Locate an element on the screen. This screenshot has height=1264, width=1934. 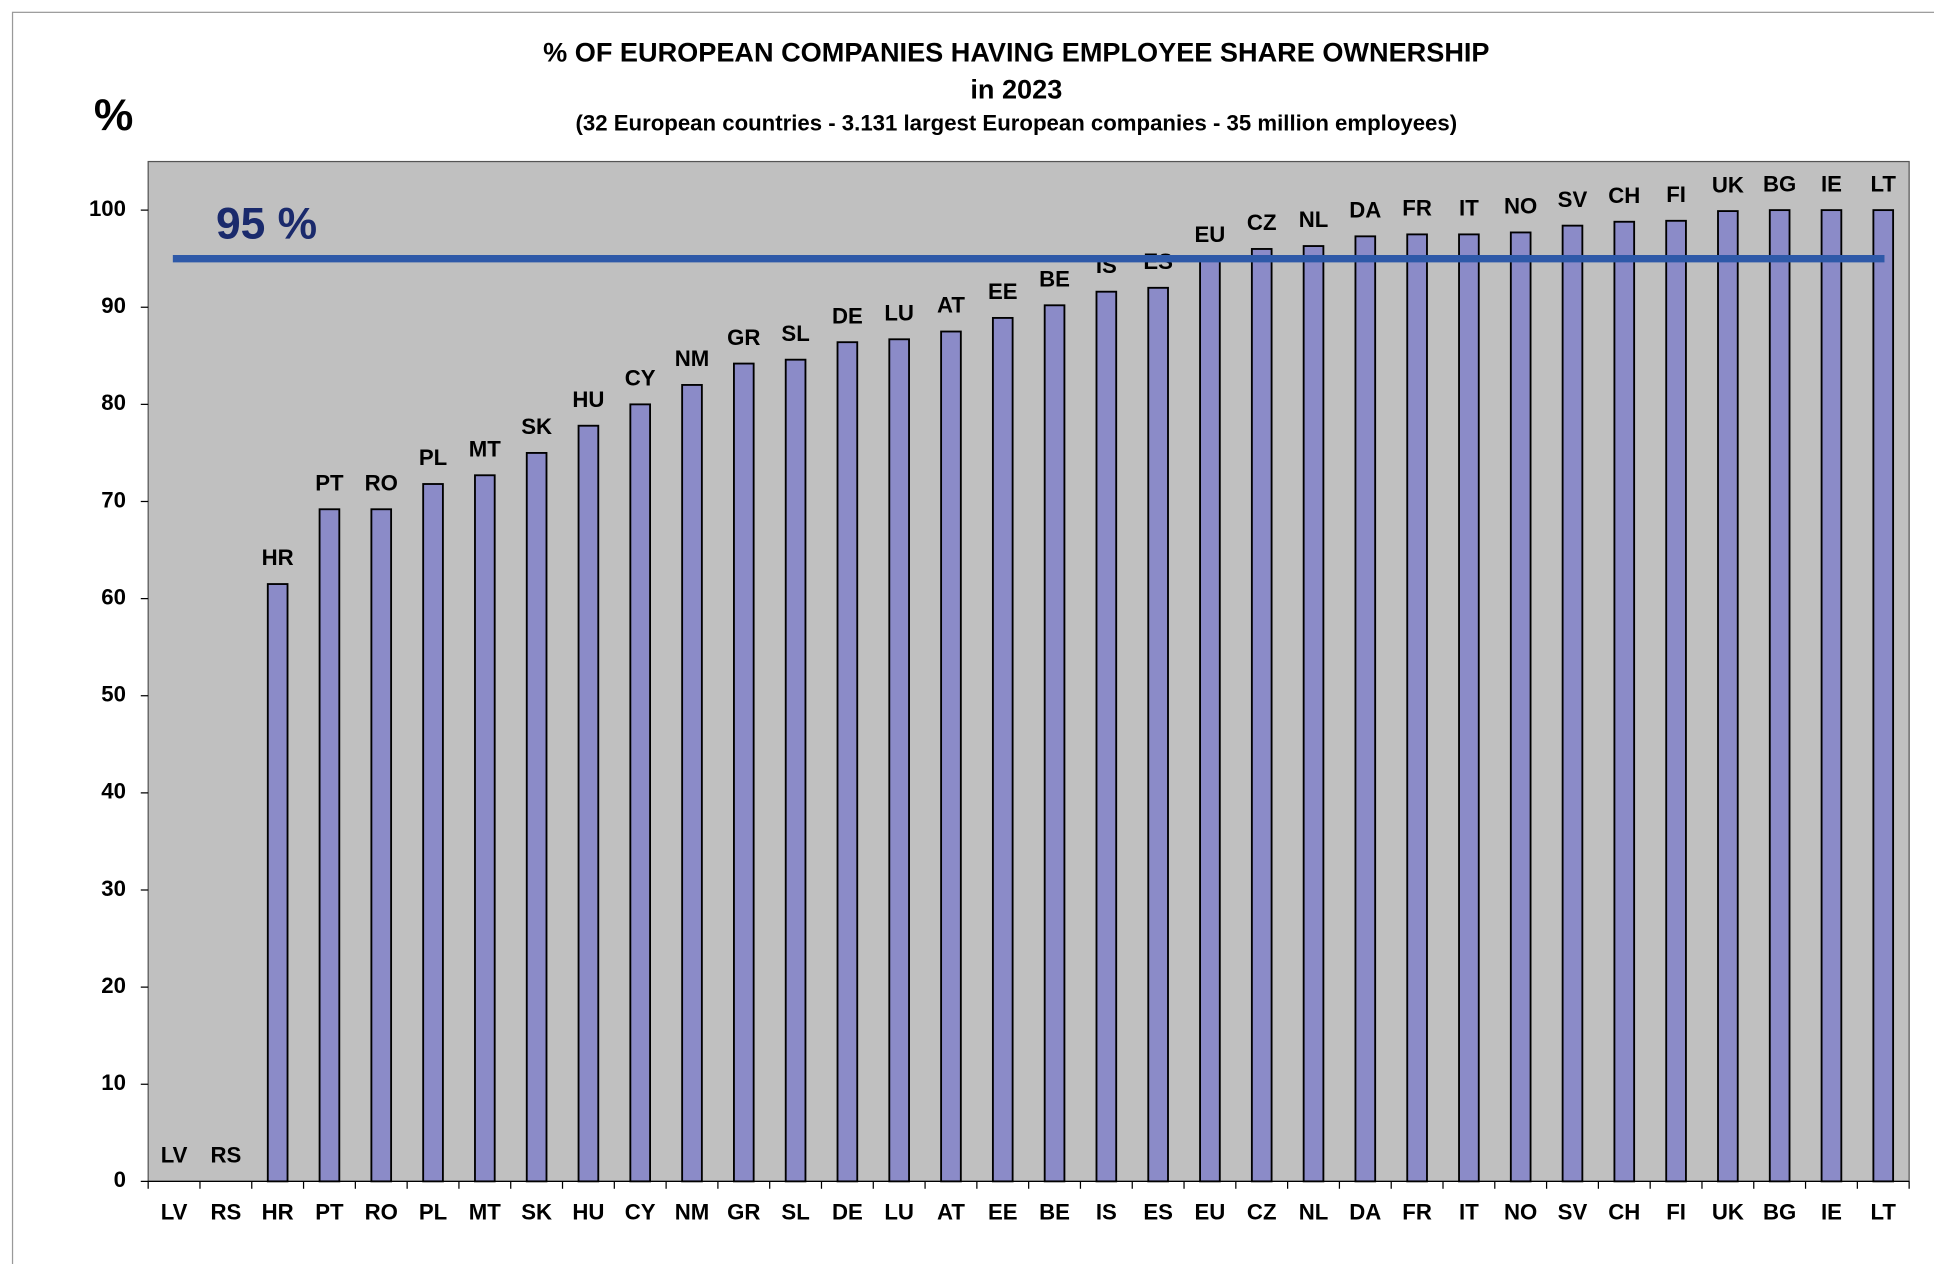
data-label: FI is located at coordinates (1676, 194).